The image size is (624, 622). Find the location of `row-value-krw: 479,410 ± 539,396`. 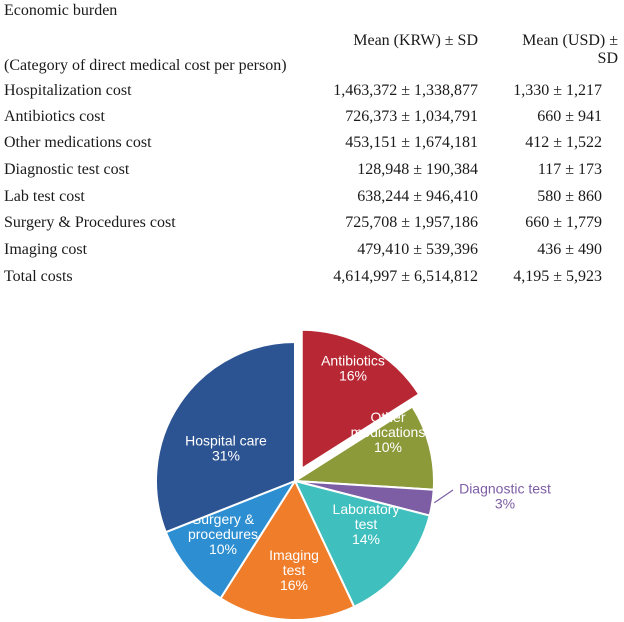

row-value-krw: 479,410 ± 539,396 is located at coordinates (417, 249).